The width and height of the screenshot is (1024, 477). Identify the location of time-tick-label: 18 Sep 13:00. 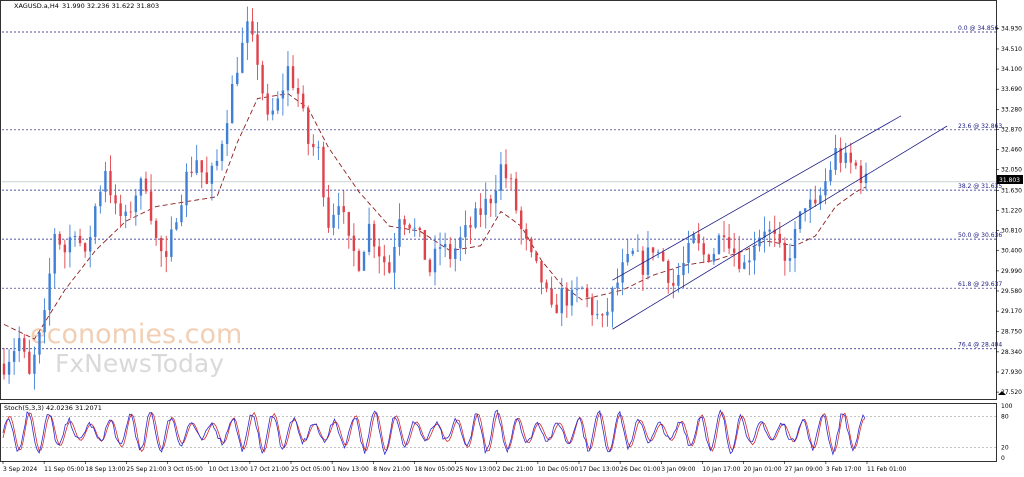
(105, 469).